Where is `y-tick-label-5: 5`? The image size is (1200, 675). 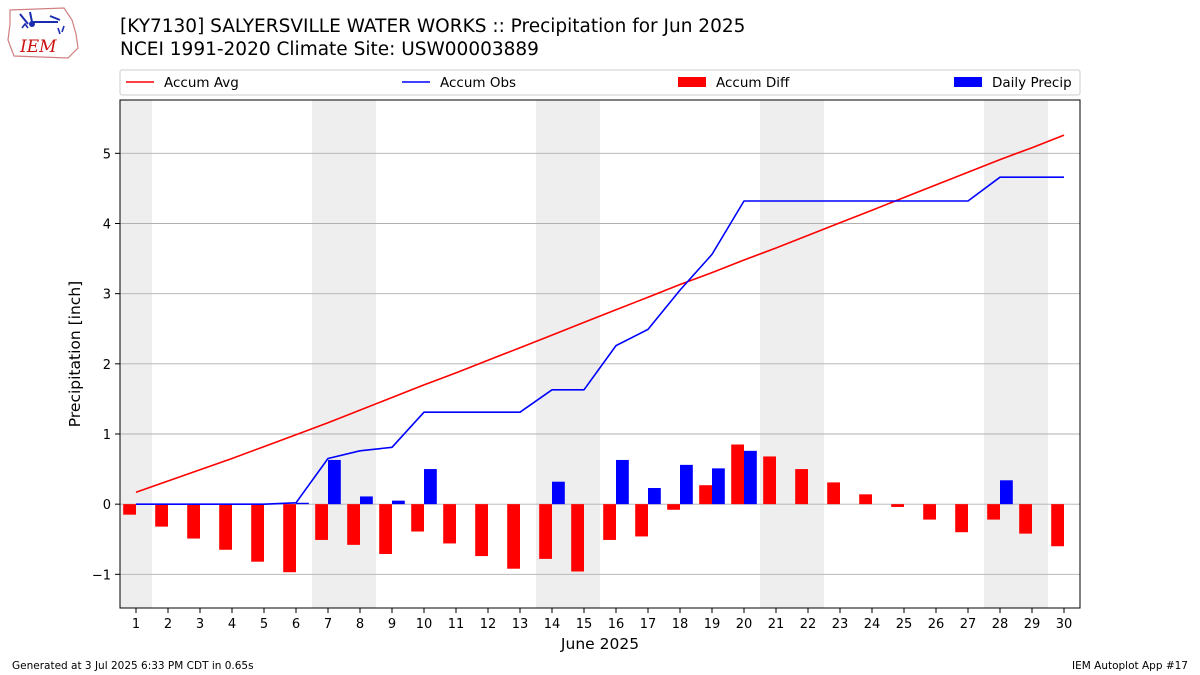
y-tick-label-5: 5 is located at coordinates (107, 154).